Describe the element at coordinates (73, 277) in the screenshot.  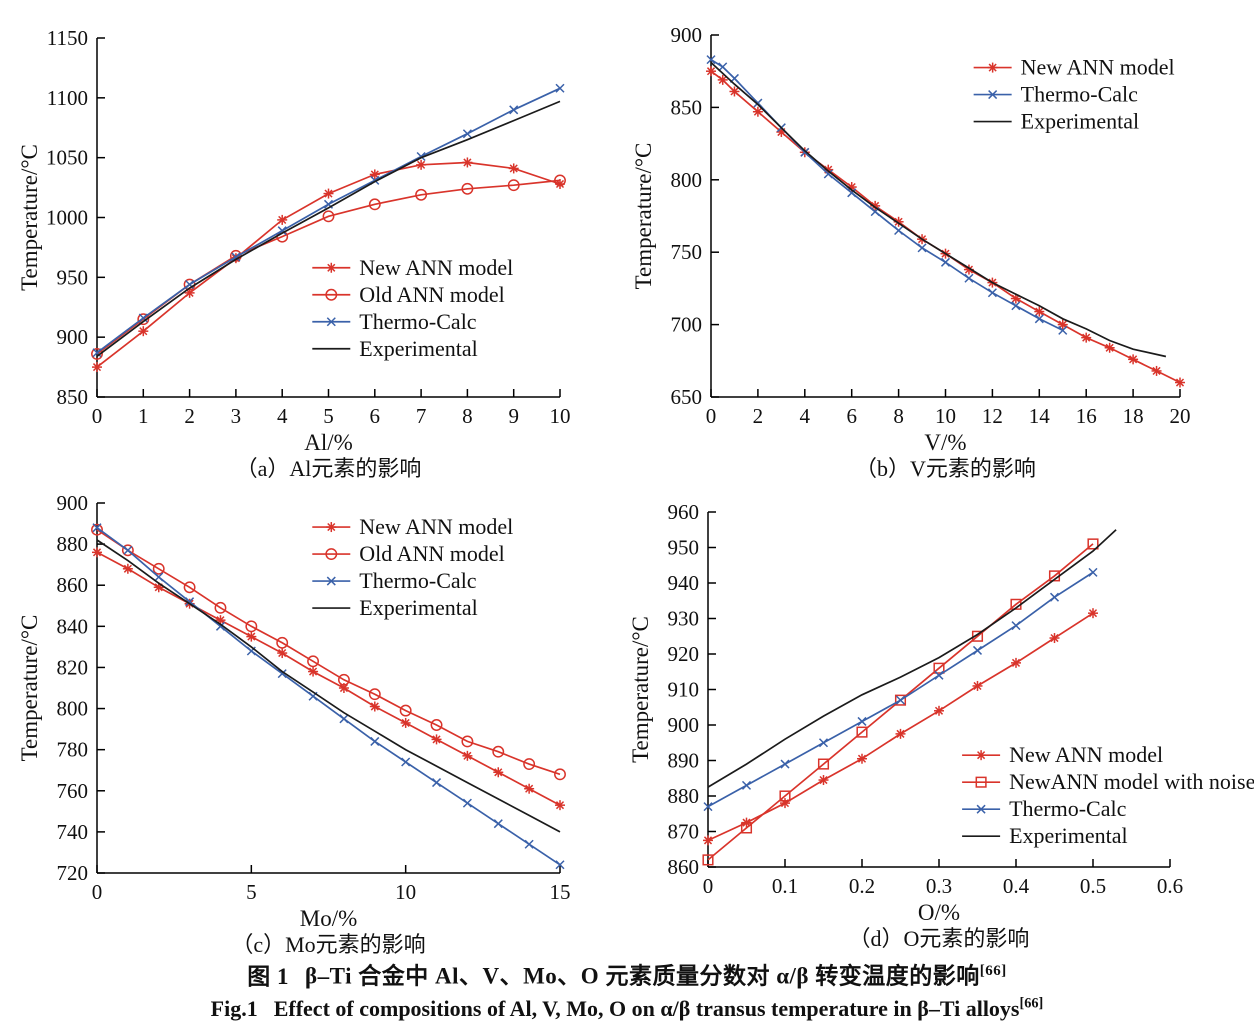
I see `y-tick-label: 950` at that location.